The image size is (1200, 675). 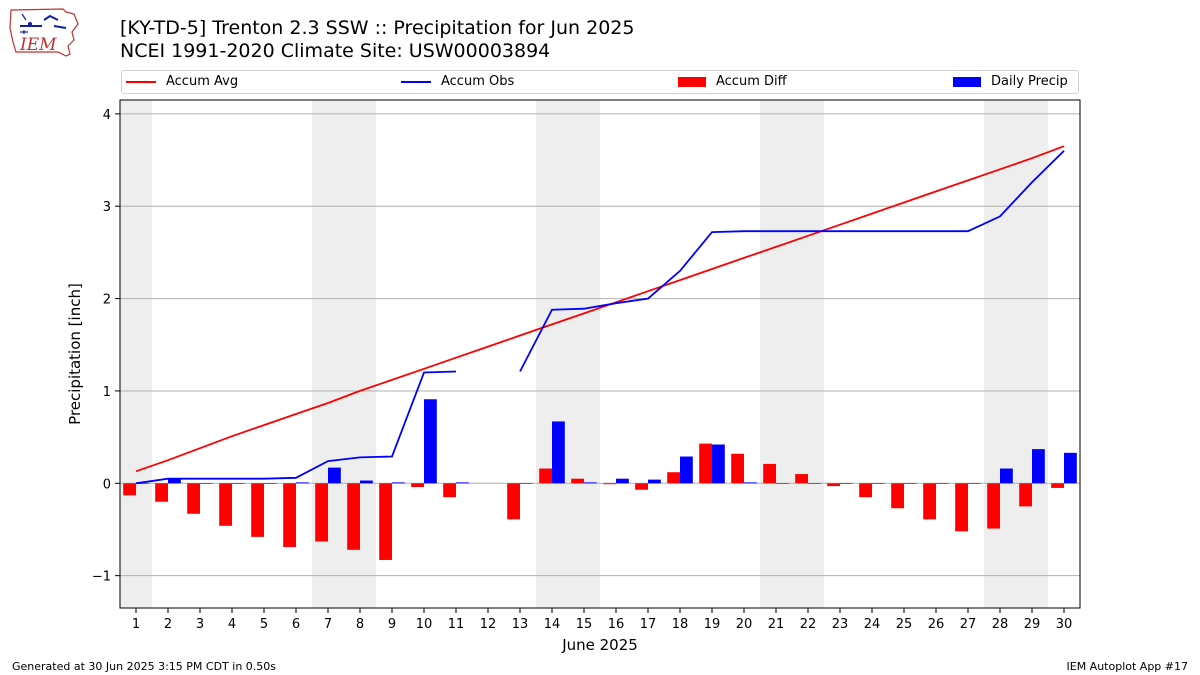 I want to click on legend-label-accum-obs: Accum Obs, so click(x=478, y=81).